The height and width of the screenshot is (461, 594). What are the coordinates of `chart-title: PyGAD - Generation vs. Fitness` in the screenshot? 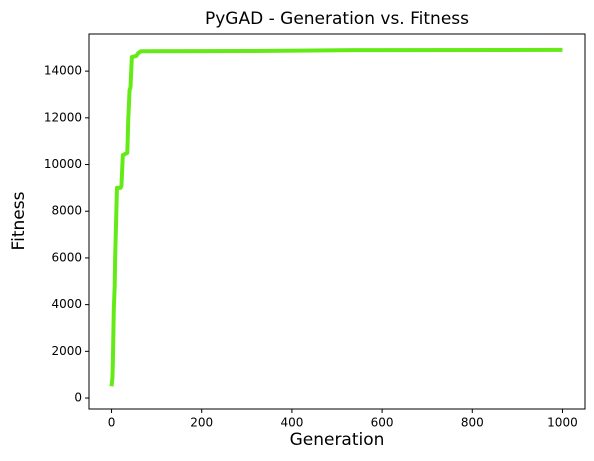 It's located at (337, 19).